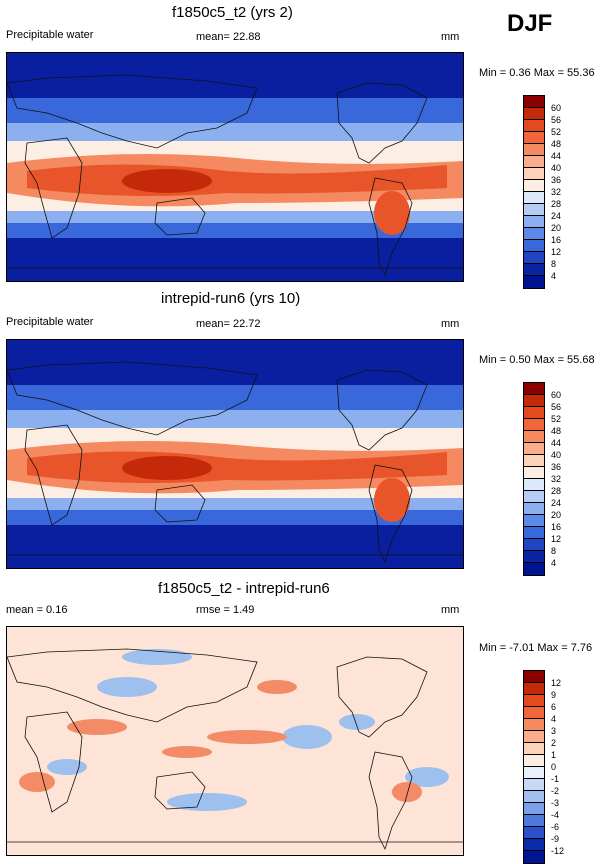 The height and width of the screenshot is (864, 611). I want to click on panel-1-units: mm, so click(450, 37).